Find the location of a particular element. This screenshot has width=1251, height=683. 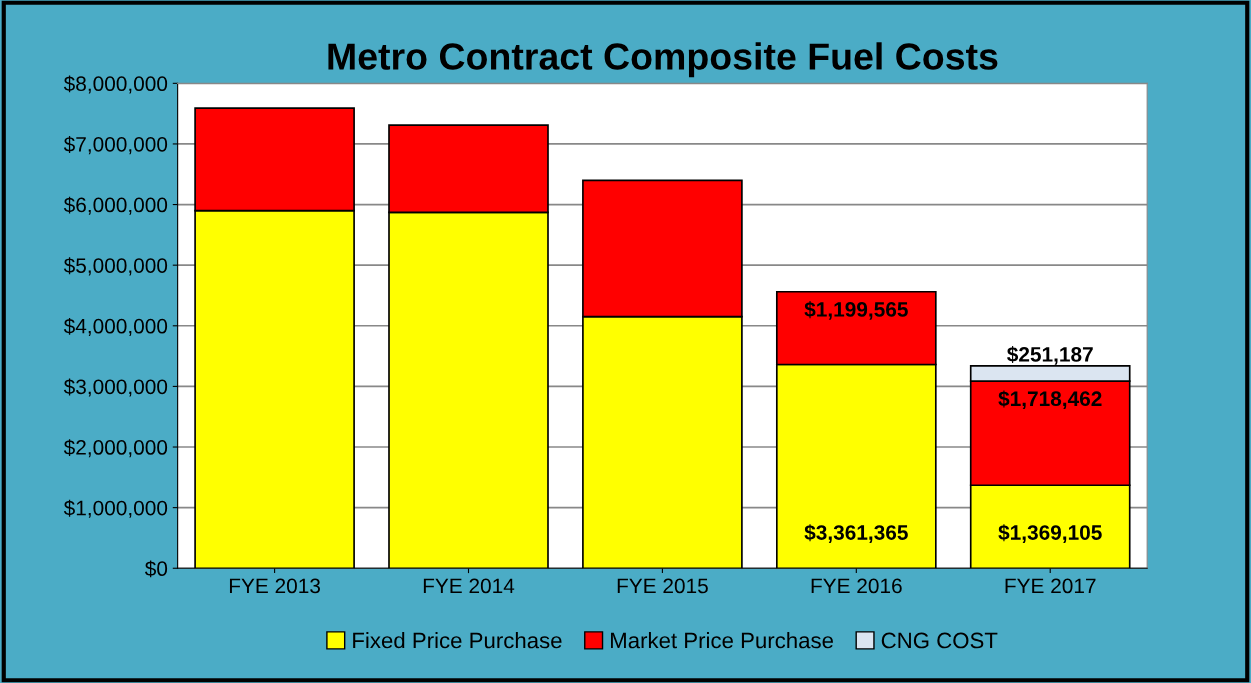

x-tick-label: FYE 2014 is located at coordinates (469, 586).